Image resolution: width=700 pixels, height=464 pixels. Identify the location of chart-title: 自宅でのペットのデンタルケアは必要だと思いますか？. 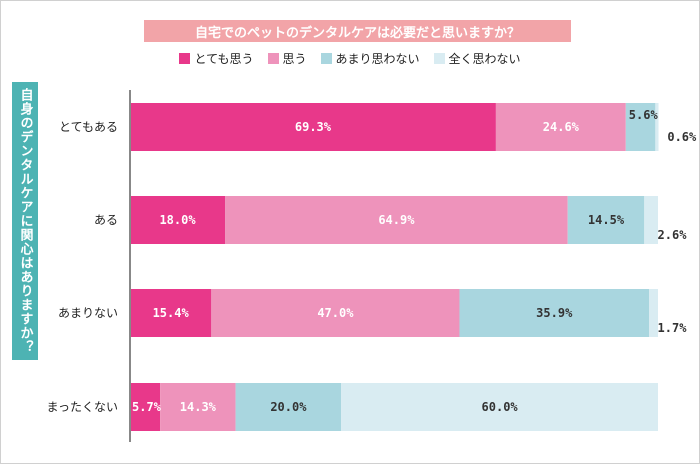
(357, 31).